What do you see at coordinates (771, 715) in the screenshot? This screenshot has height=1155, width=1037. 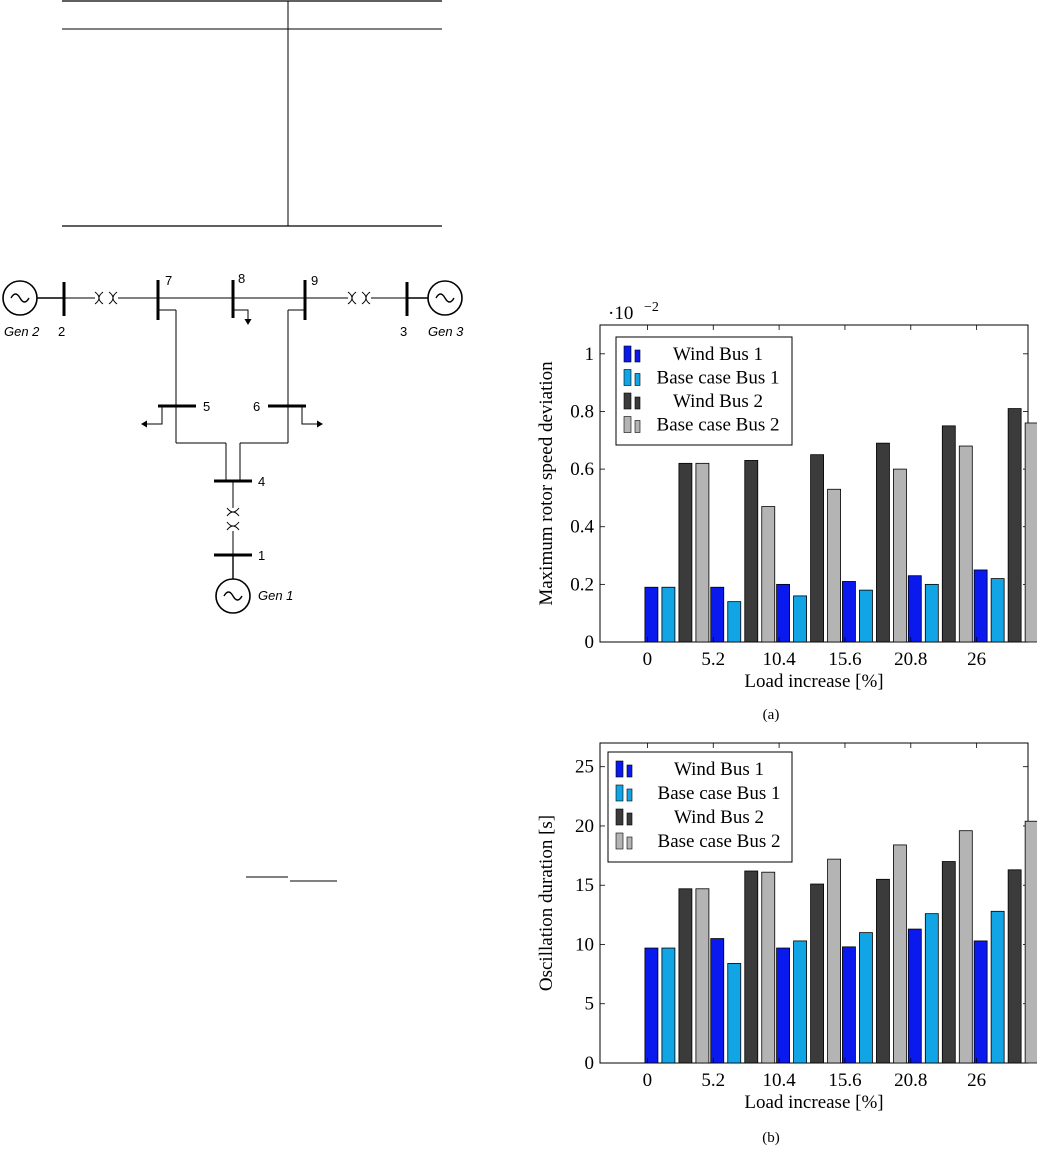 I see `figure-caption: (a)` at bounding box center [771, 715].